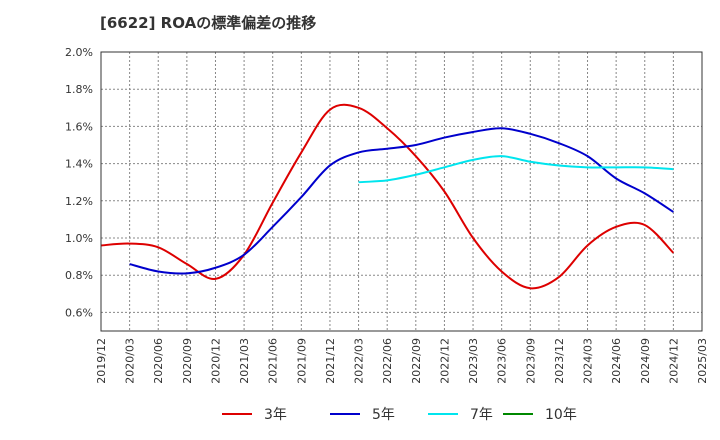  I want to click on x-tick-label: 2023/12, so click(559, 361).